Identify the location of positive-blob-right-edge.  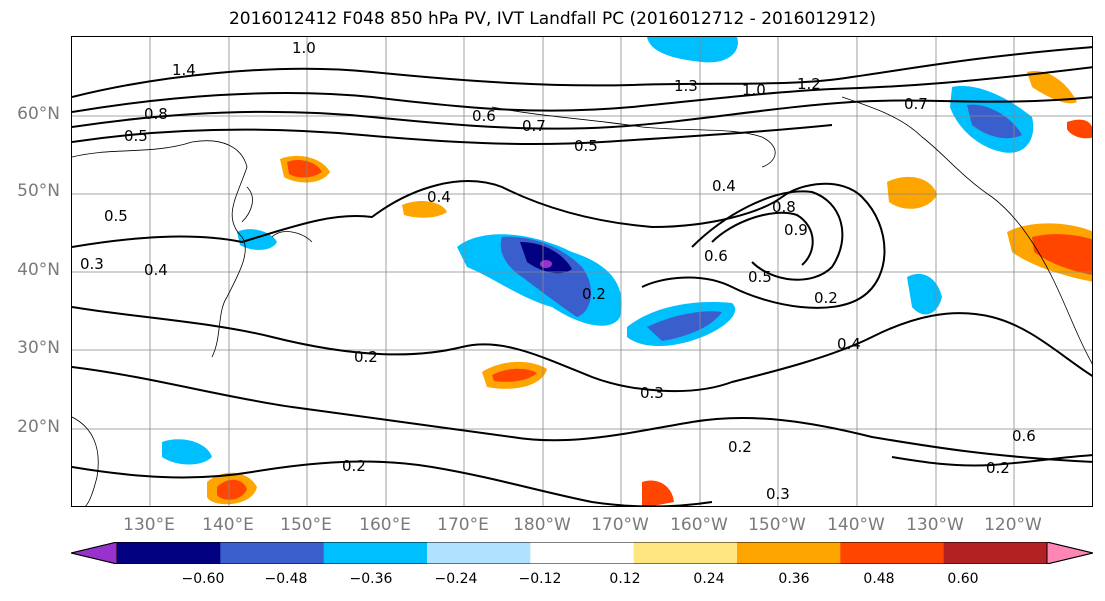
(1079, 129).